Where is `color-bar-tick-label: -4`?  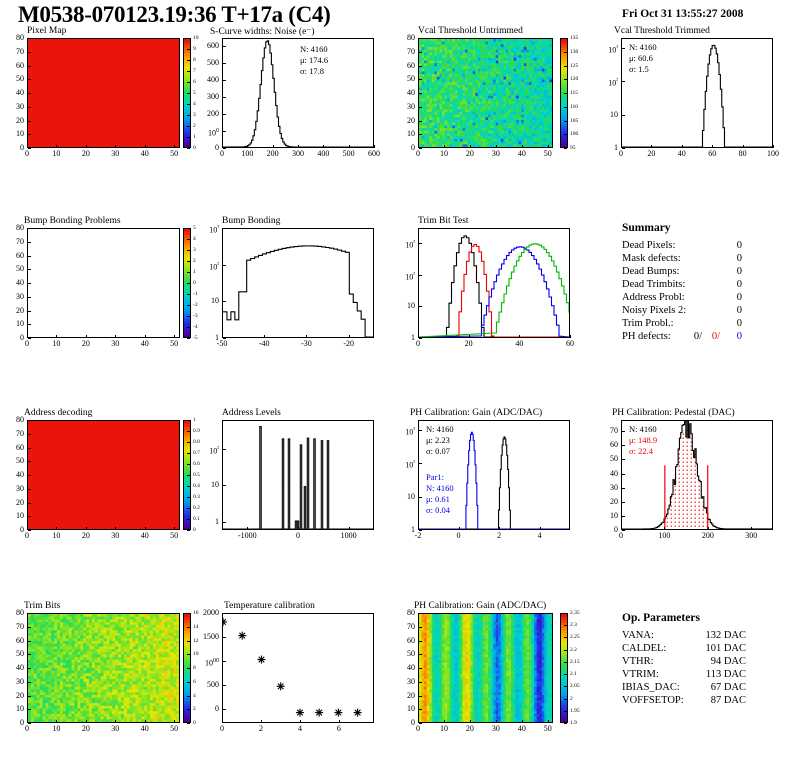
color-bar-tick-label: -4 is located at coordinates (195, 327).